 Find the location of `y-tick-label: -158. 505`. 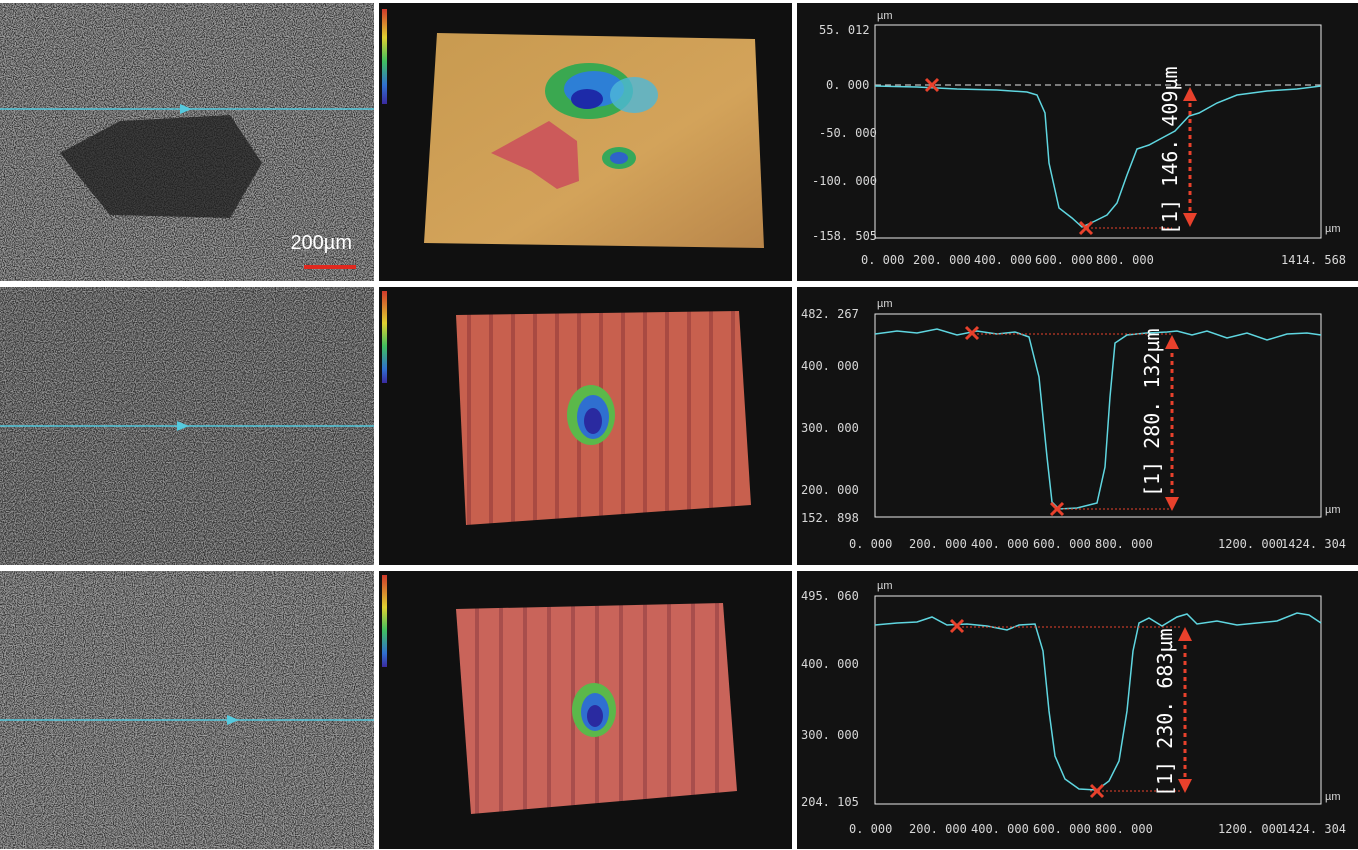

y-tick-label: -158. 505 is located at coordinates (845, 236).